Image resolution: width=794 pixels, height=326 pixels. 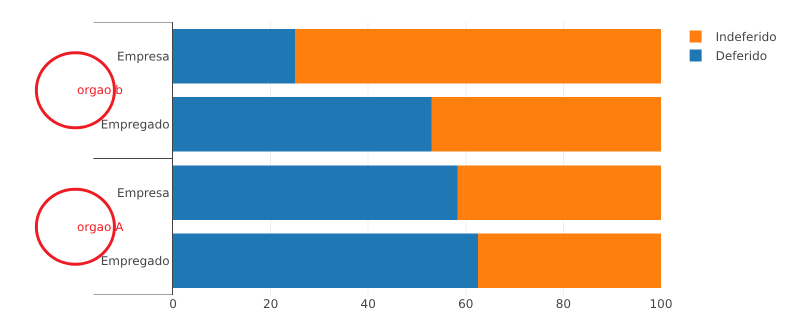 What do you see at coordinates (100, 90) in the screenshot?
I see `text: orgao b` at bounding box center [100, 90].